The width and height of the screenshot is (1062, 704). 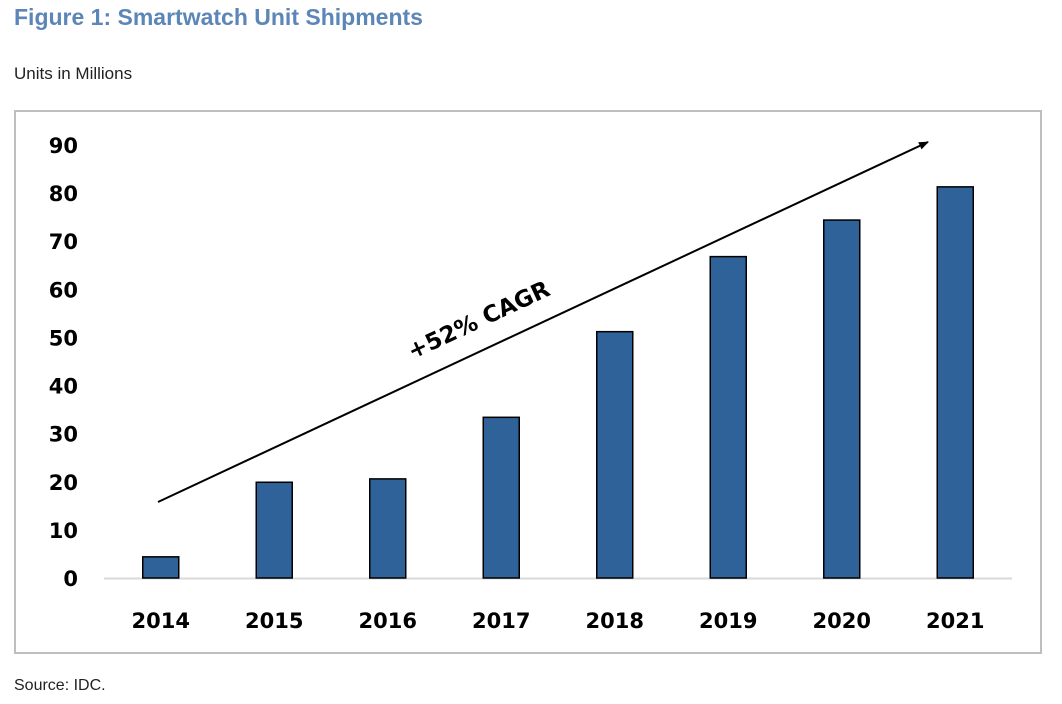 I want to click on figure-subtitle: Units in Millions, so click(x=73, y=73).